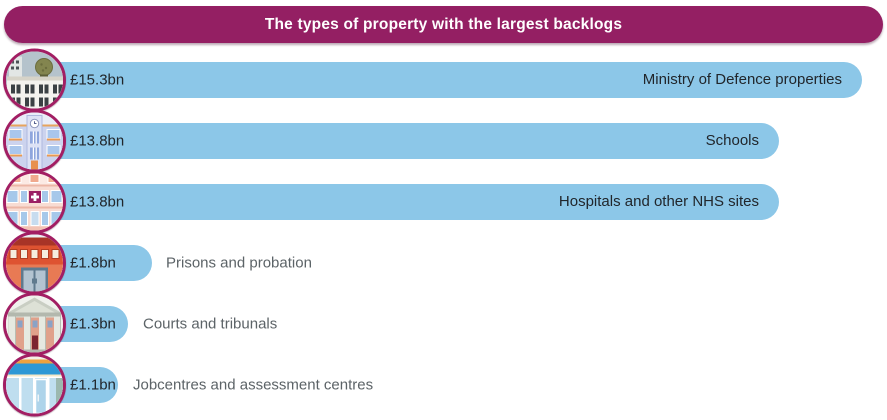 The height and width of the screenshot is (420, 887). I want to click on value-label: £1.8bn, so click(93, 262).